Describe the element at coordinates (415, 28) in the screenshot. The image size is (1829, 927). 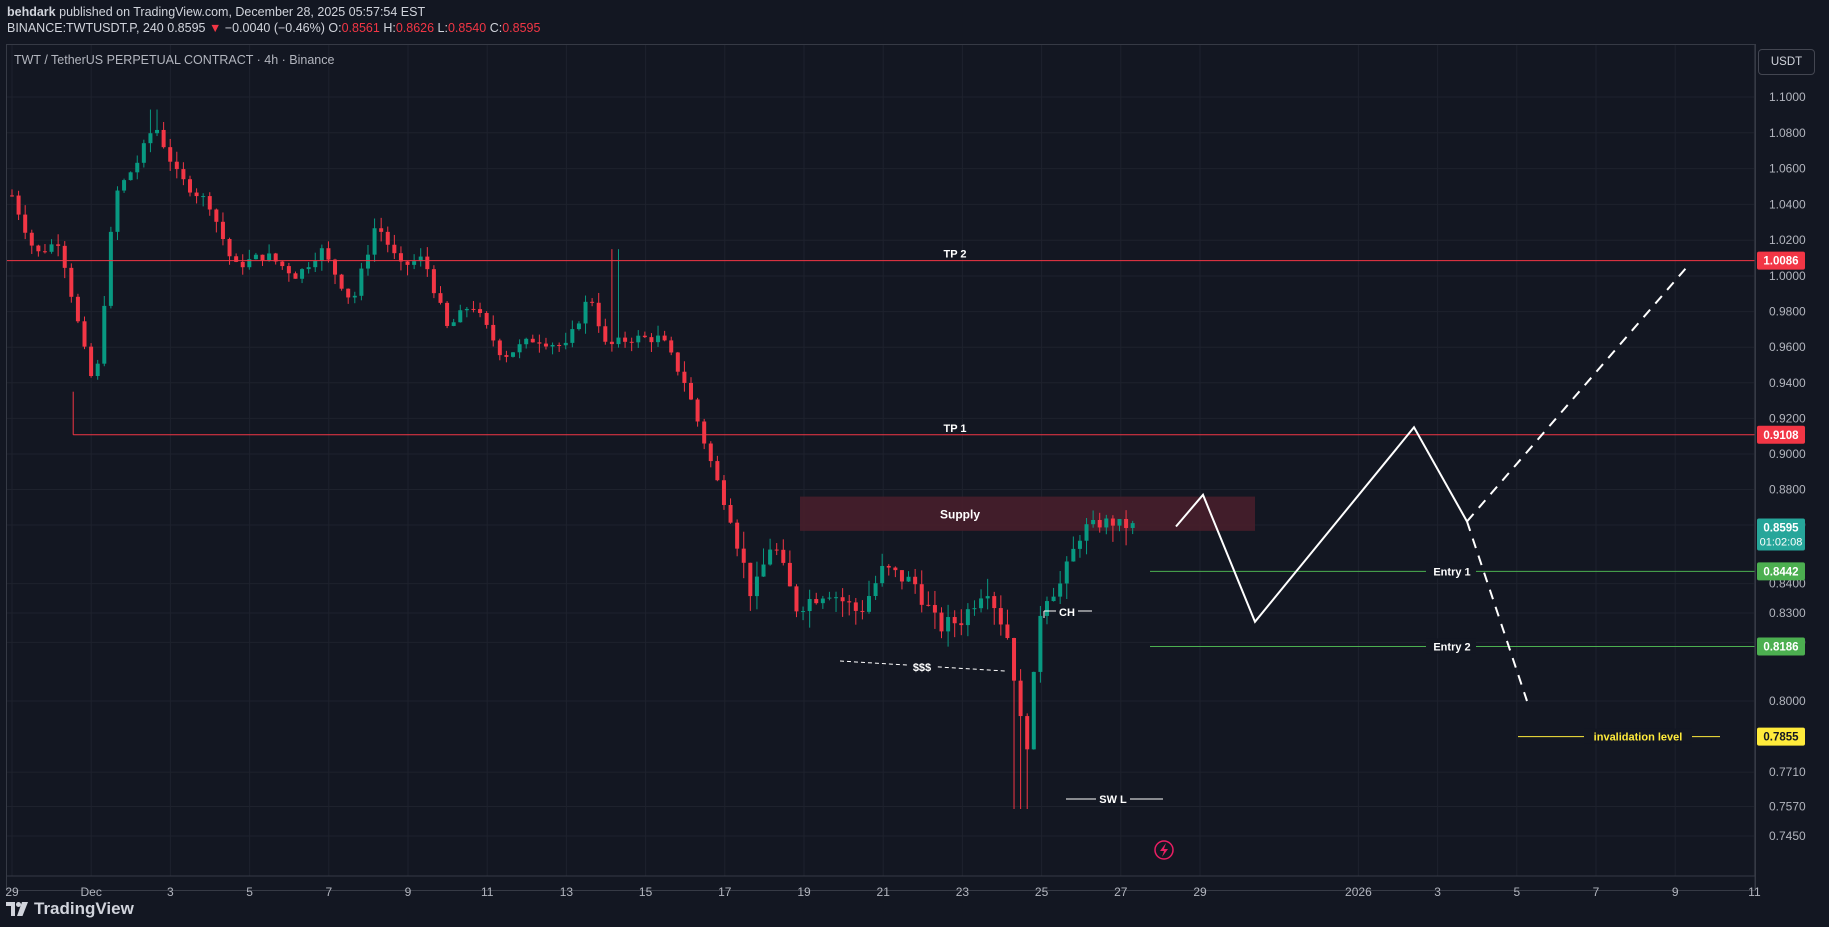
I see `high-value: 0.8626` at that location.